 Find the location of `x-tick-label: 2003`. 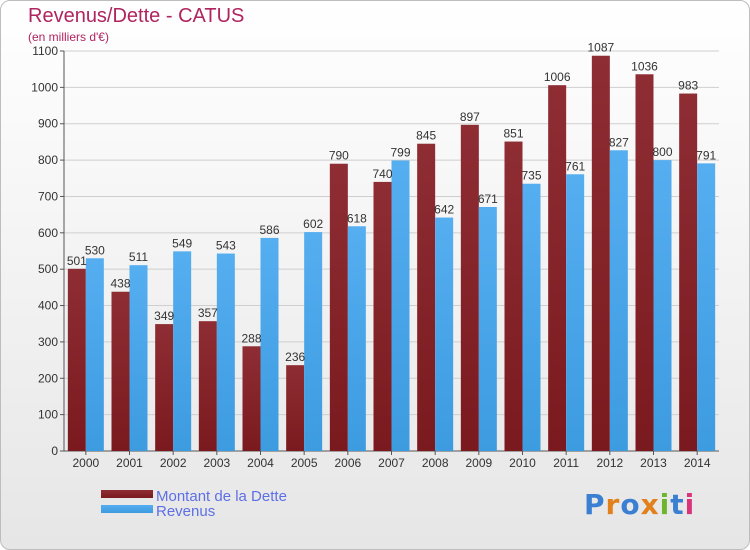

x-tick-label: 2003 is located at coordinates (216, 463).